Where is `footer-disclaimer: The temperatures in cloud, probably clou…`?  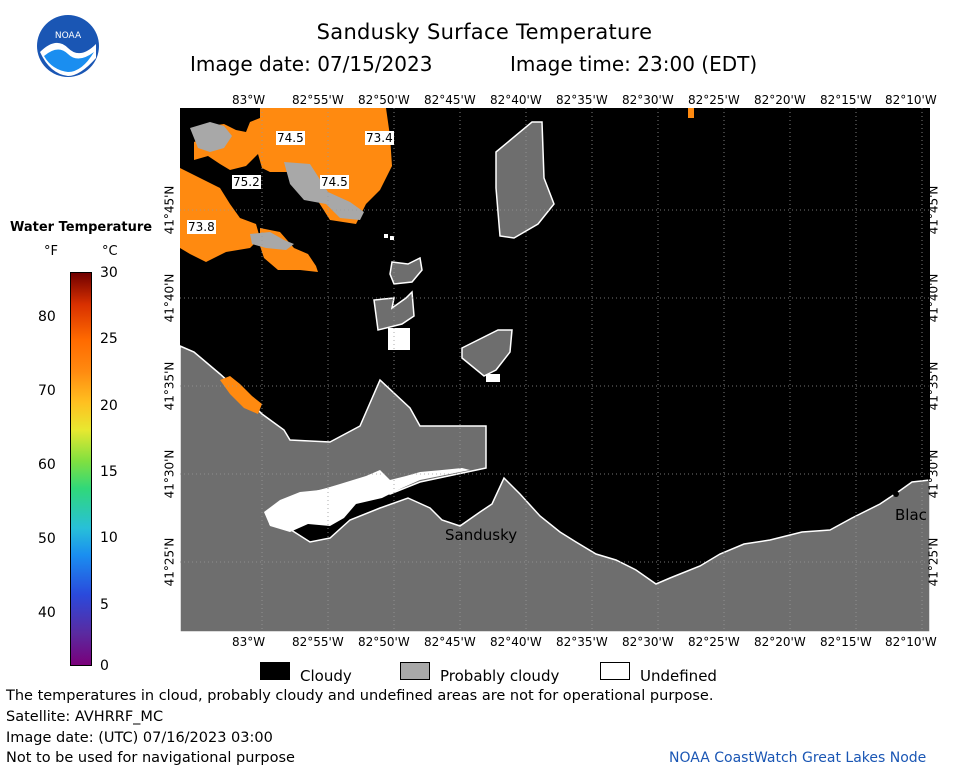
footer-disclaimer: The temperatures in cloud, probably clou… is located at coordinates (360, 696).